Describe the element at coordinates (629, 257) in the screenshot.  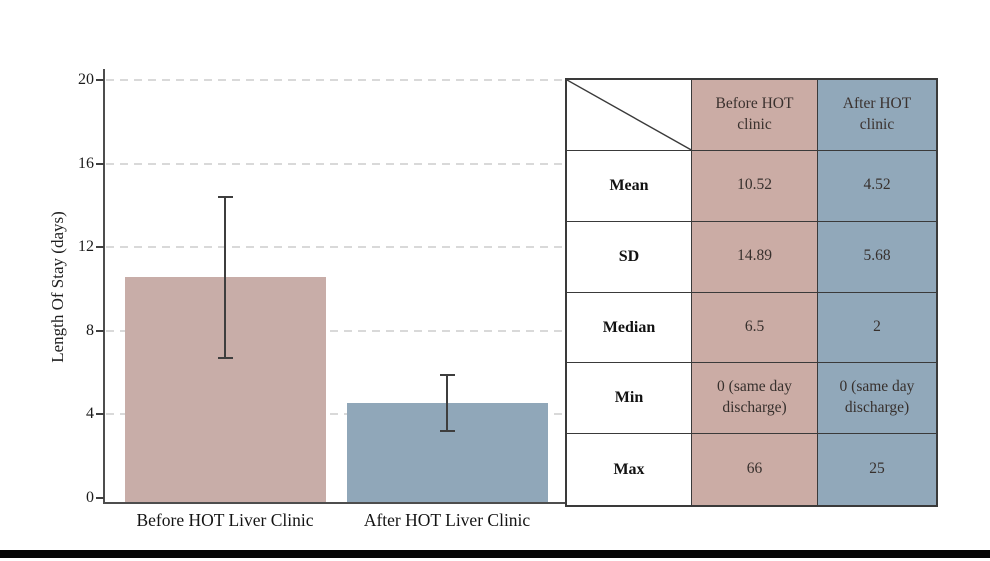
I see `row-label: SD` at that location.